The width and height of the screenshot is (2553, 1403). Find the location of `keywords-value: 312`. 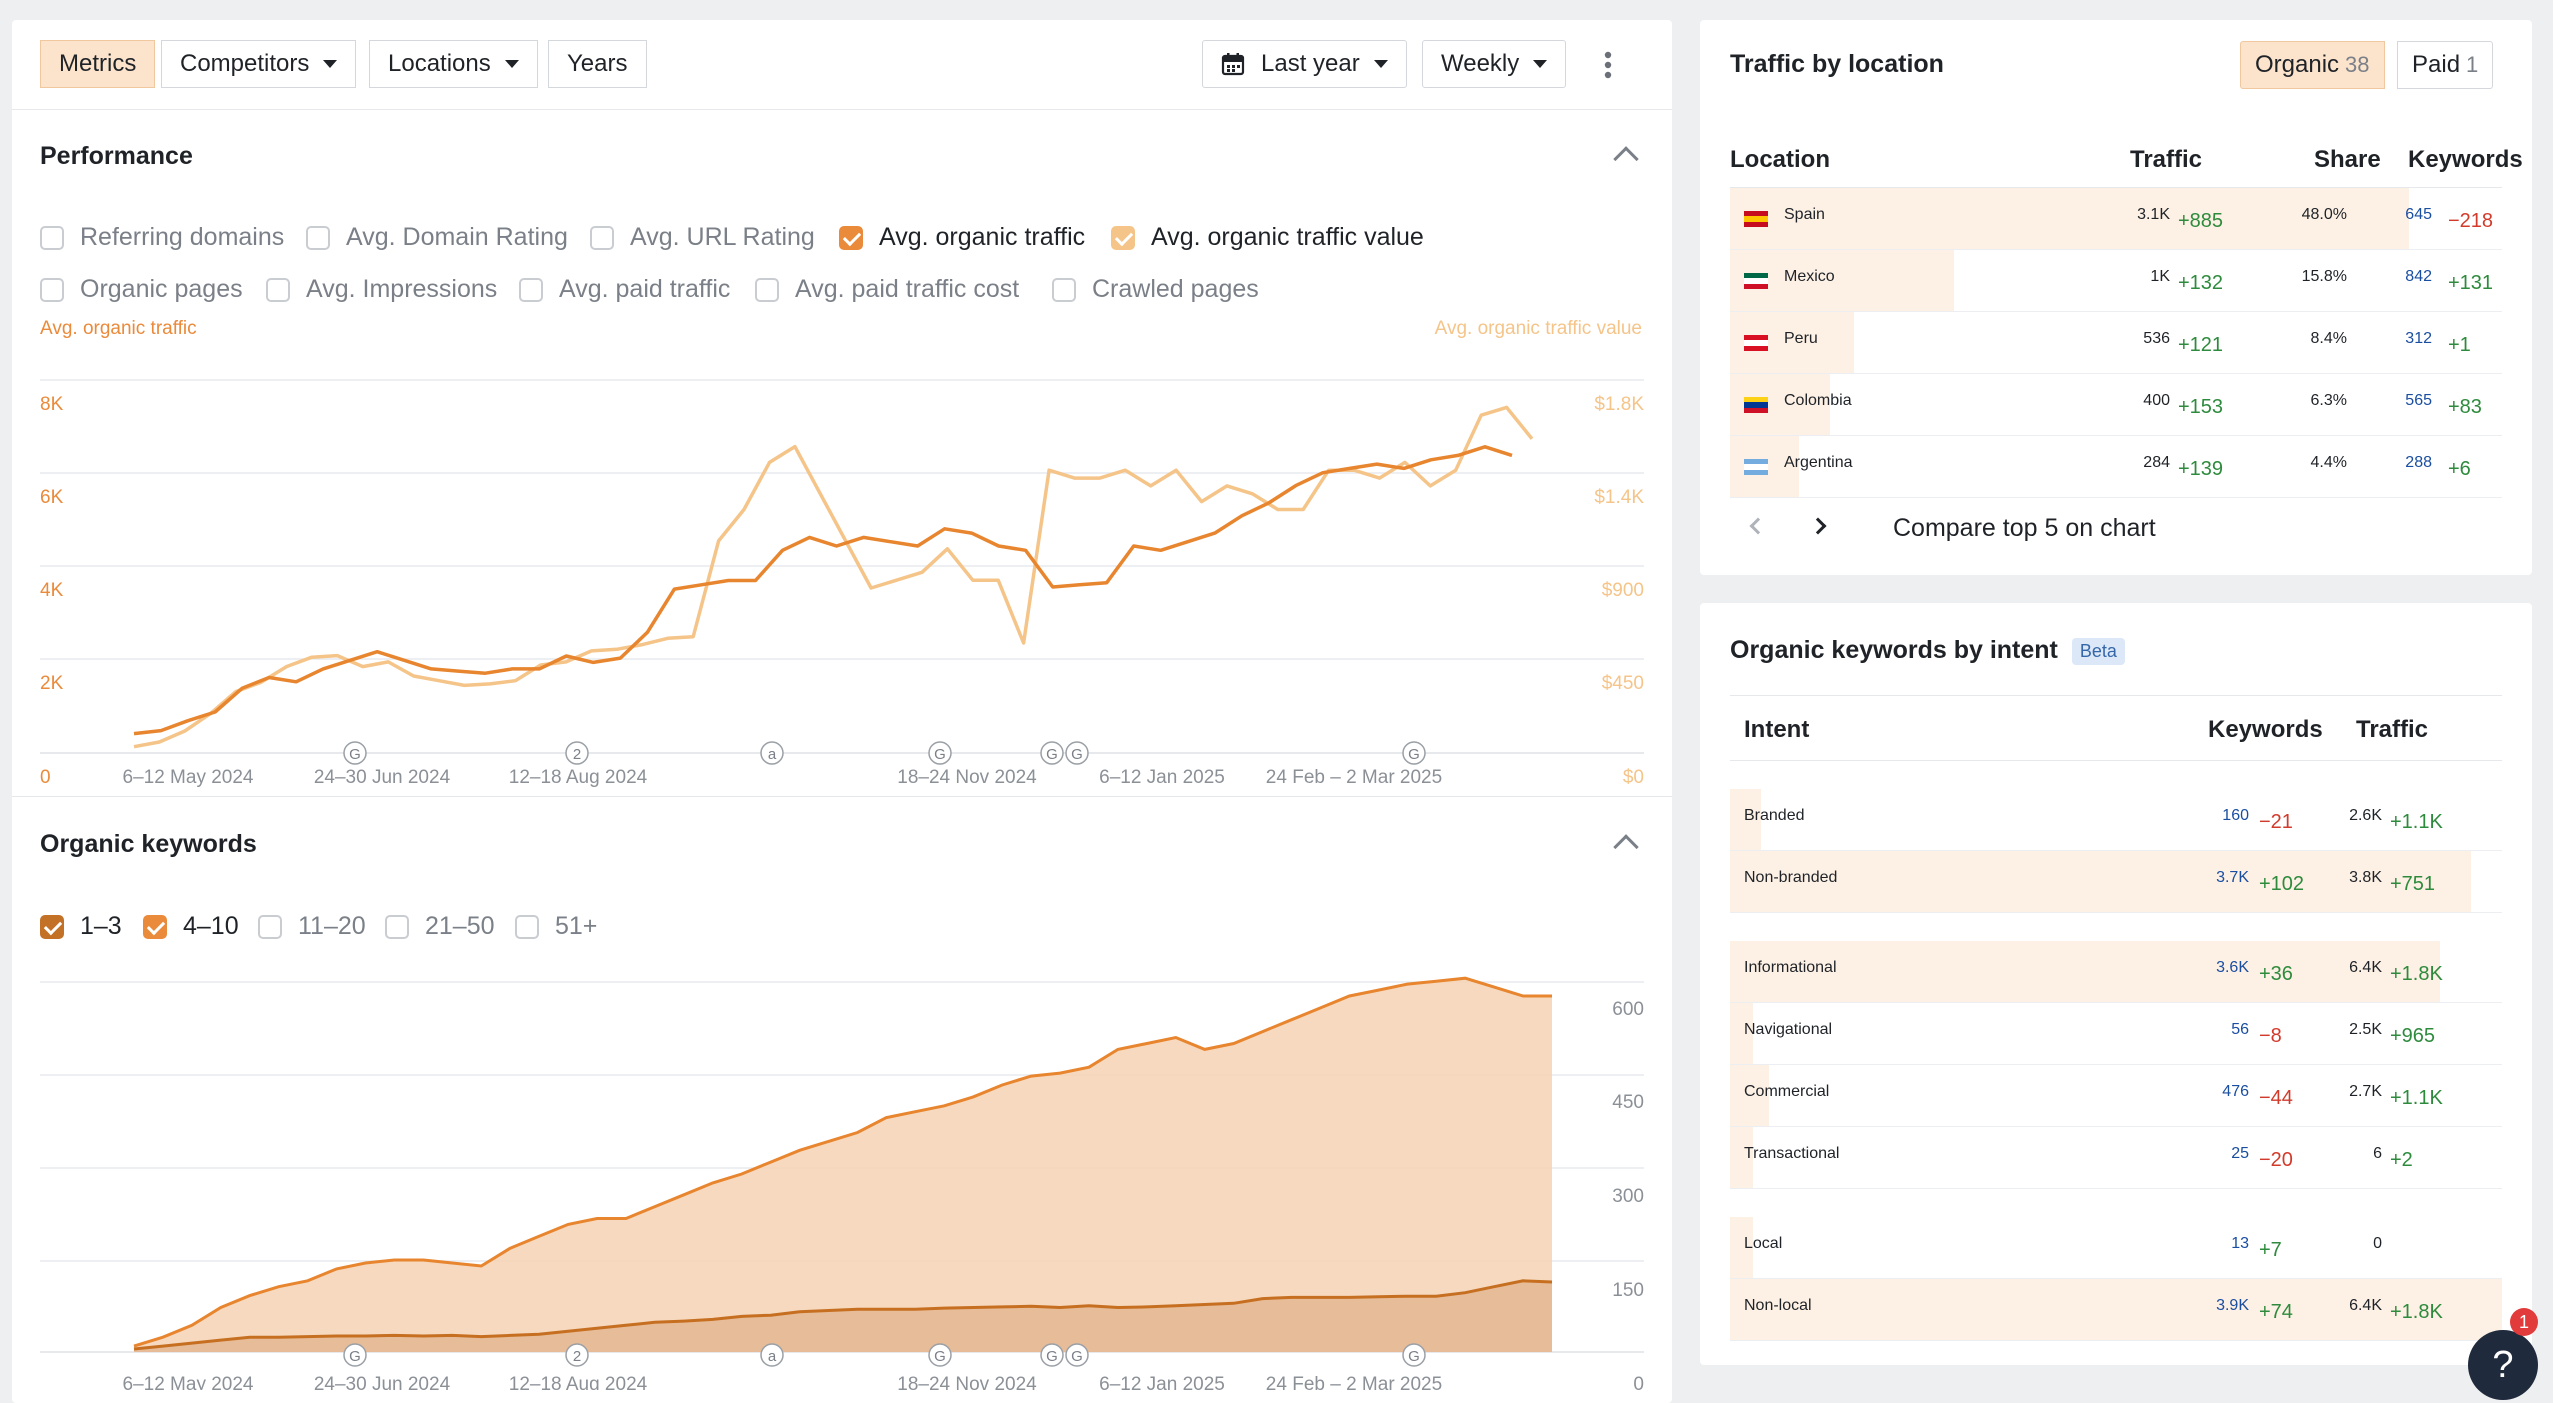

keywords-value: 312 is located at coordinates (2418, 338).